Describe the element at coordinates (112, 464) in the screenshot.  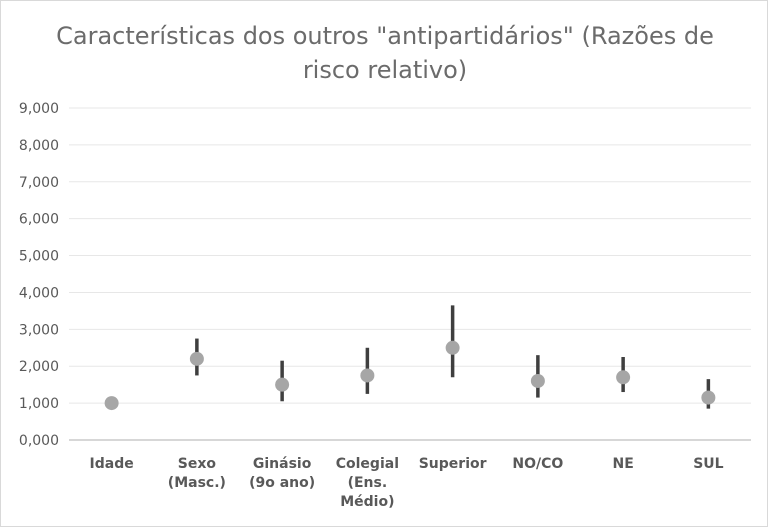
I see `x-category-label: Idade` at that location.